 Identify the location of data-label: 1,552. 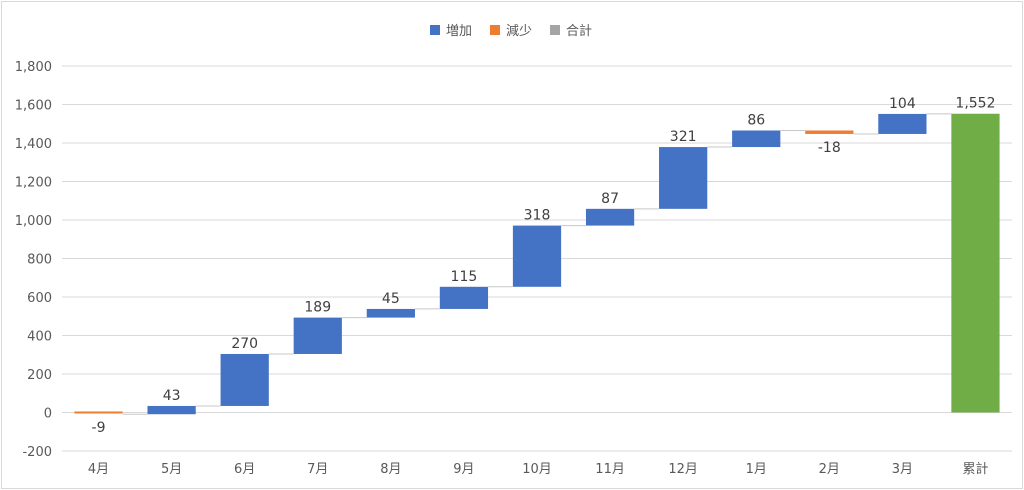
(975, 104).